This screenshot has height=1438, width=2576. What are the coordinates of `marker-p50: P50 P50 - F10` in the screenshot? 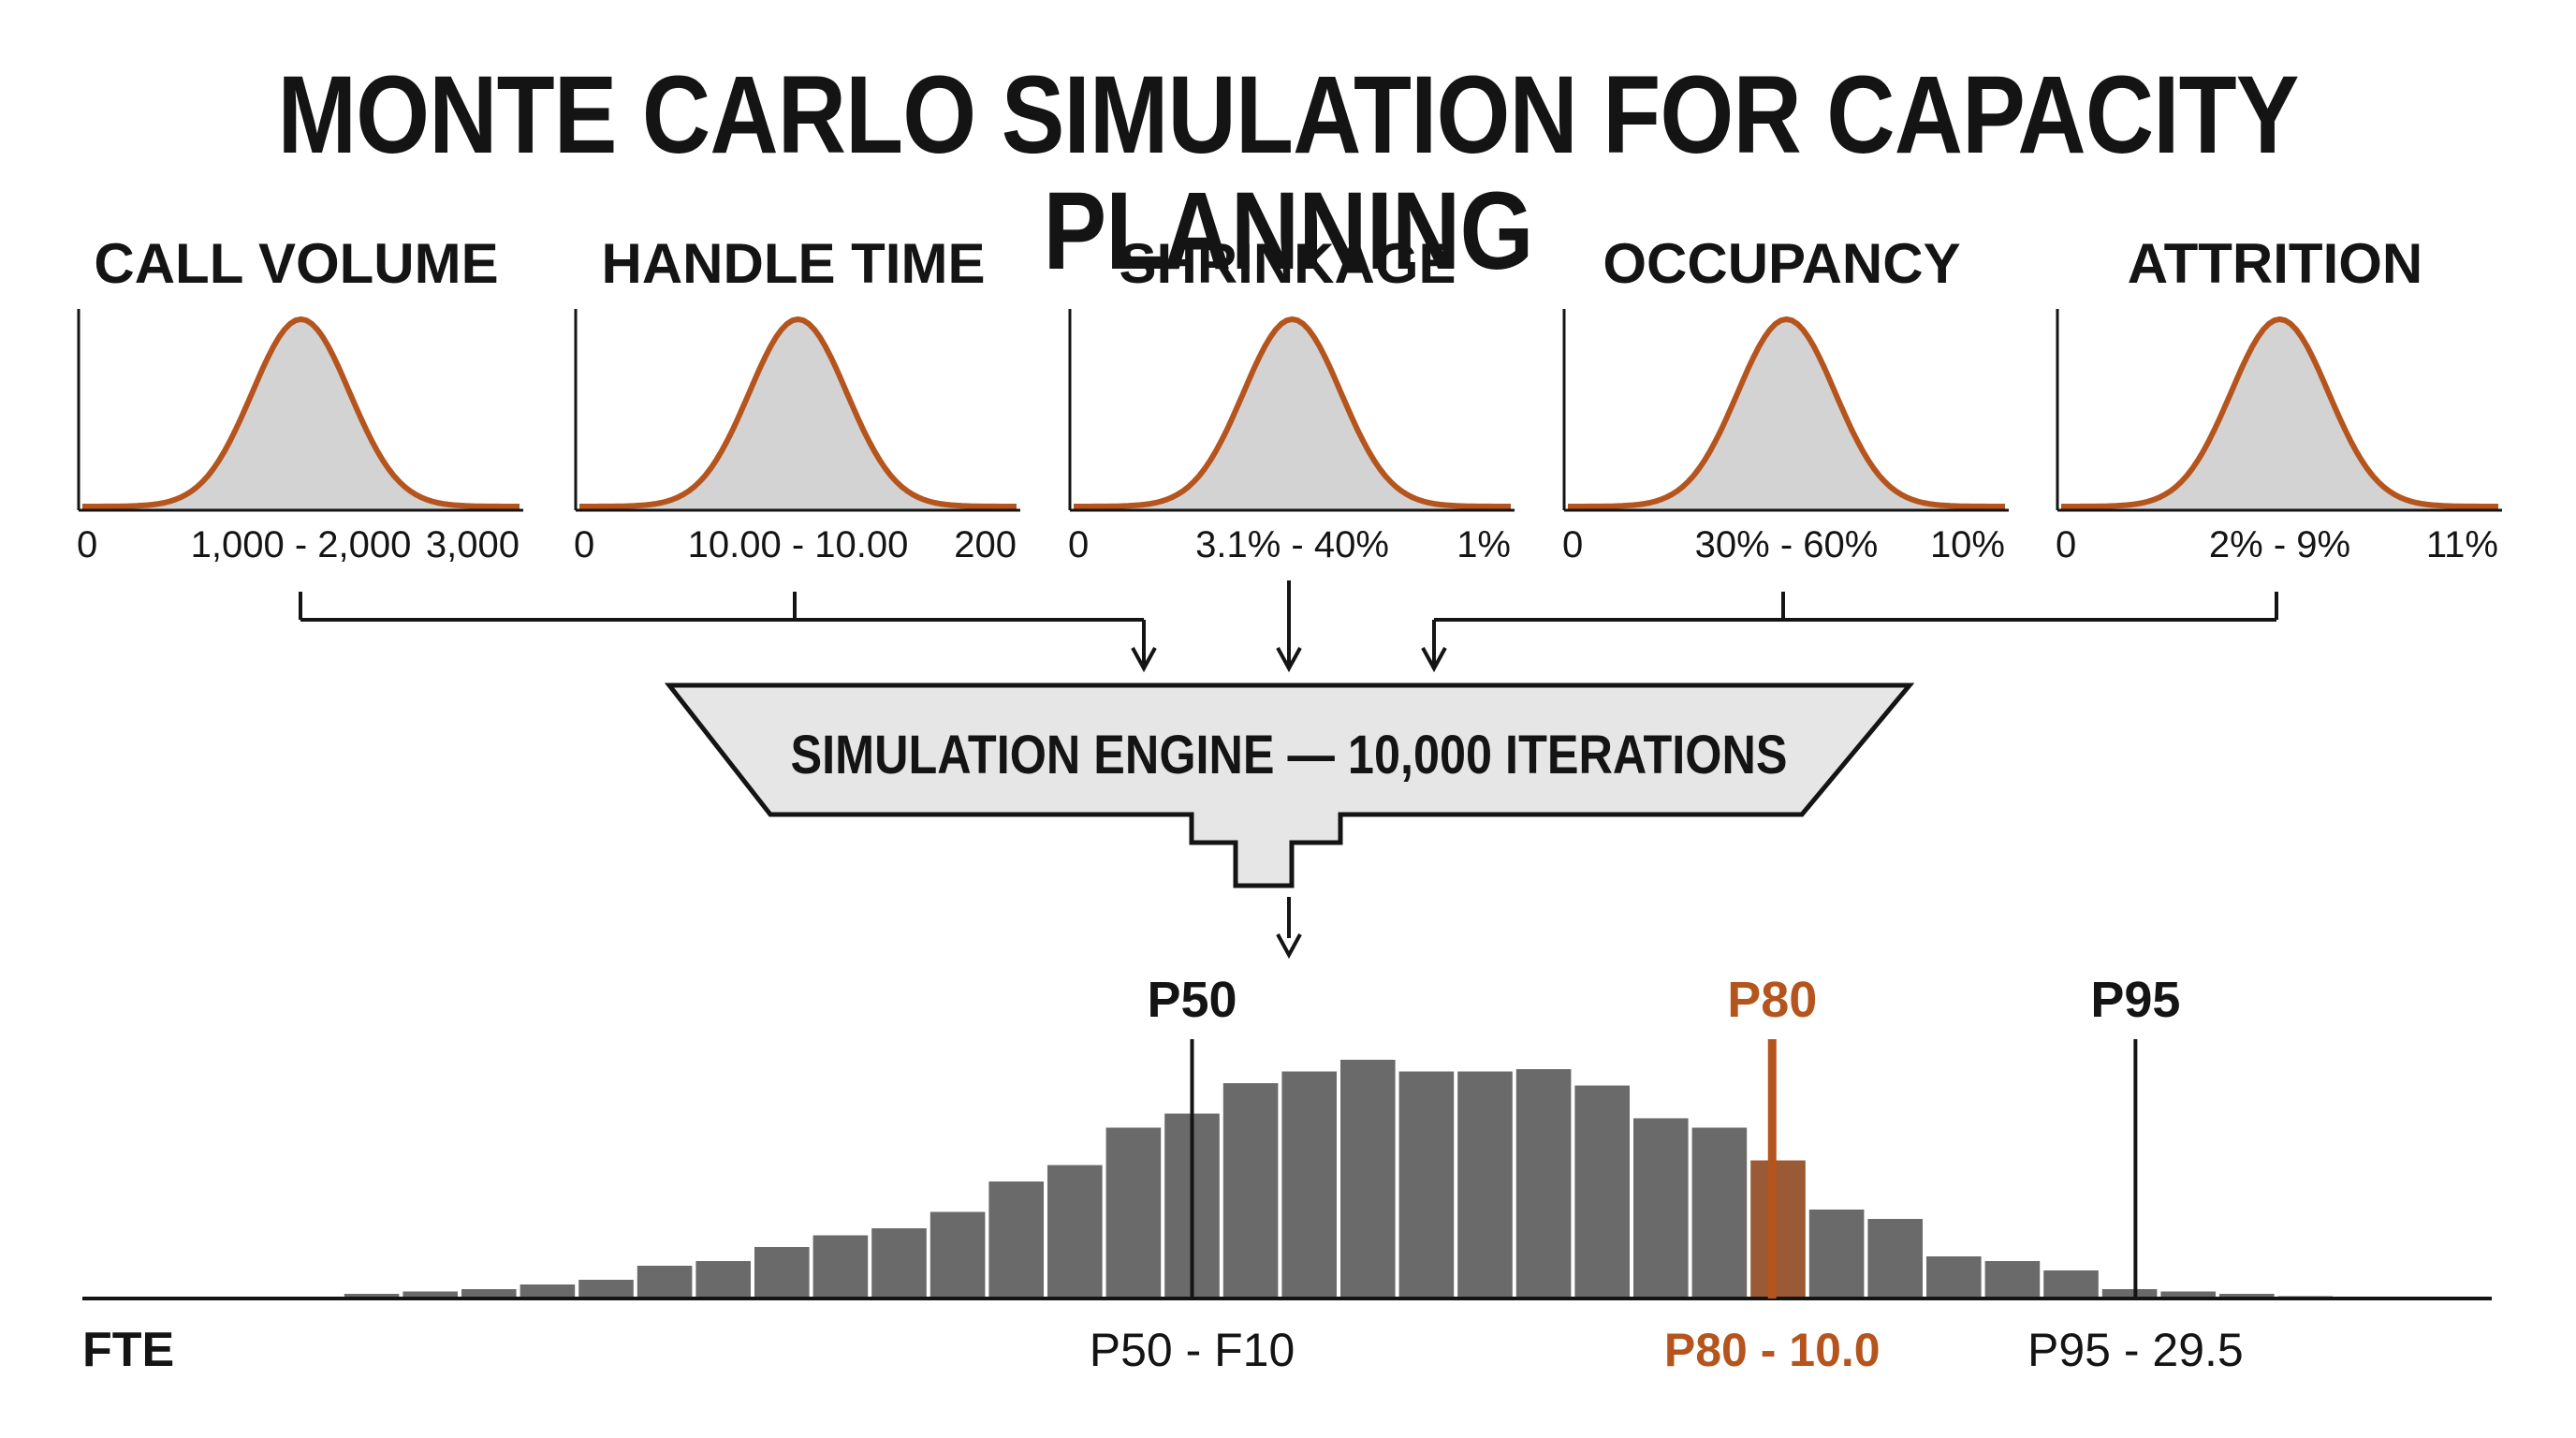 It's located at (1192, 1174).